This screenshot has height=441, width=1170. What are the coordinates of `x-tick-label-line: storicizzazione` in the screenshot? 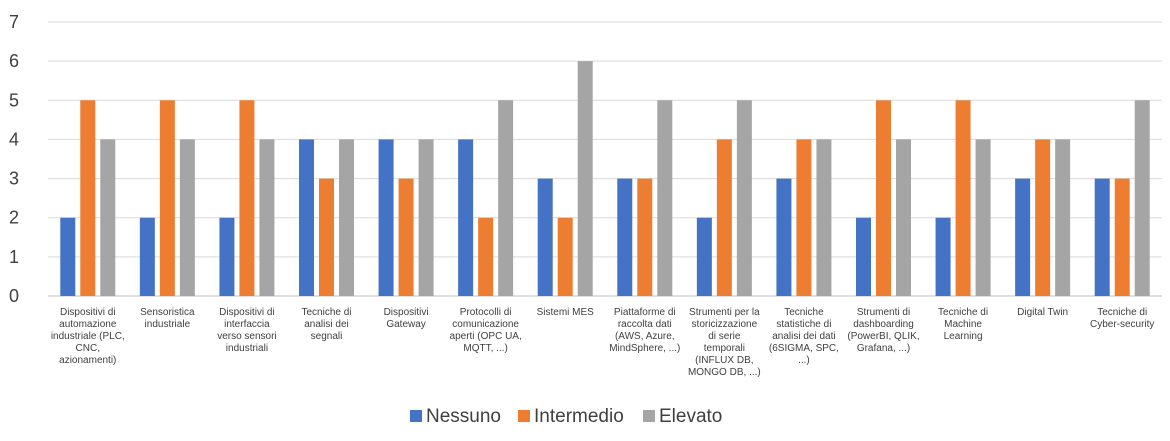 It's located at (725, 324).